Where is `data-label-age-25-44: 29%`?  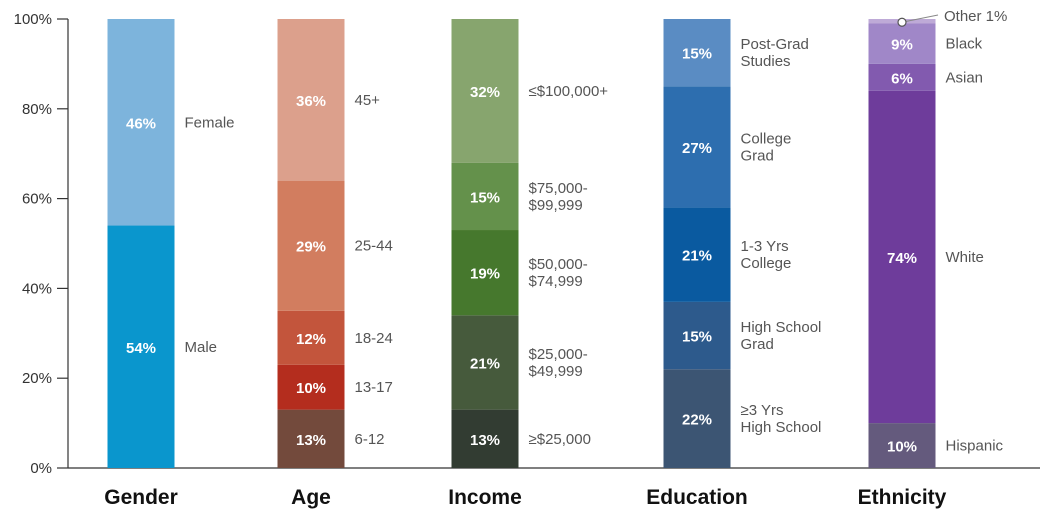 data-label-age-25-44: 29% is located at coordinates (311, 247).